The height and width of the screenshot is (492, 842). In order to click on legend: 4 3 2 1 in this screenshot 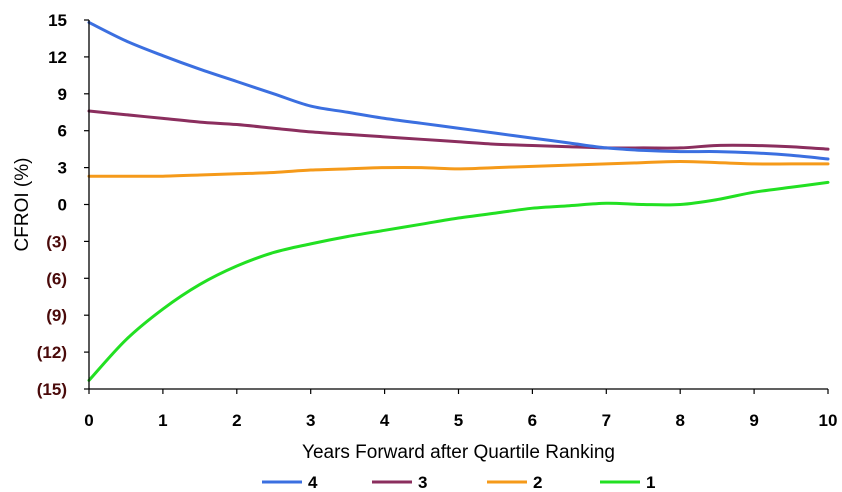, I will do `click(458, 482)`.